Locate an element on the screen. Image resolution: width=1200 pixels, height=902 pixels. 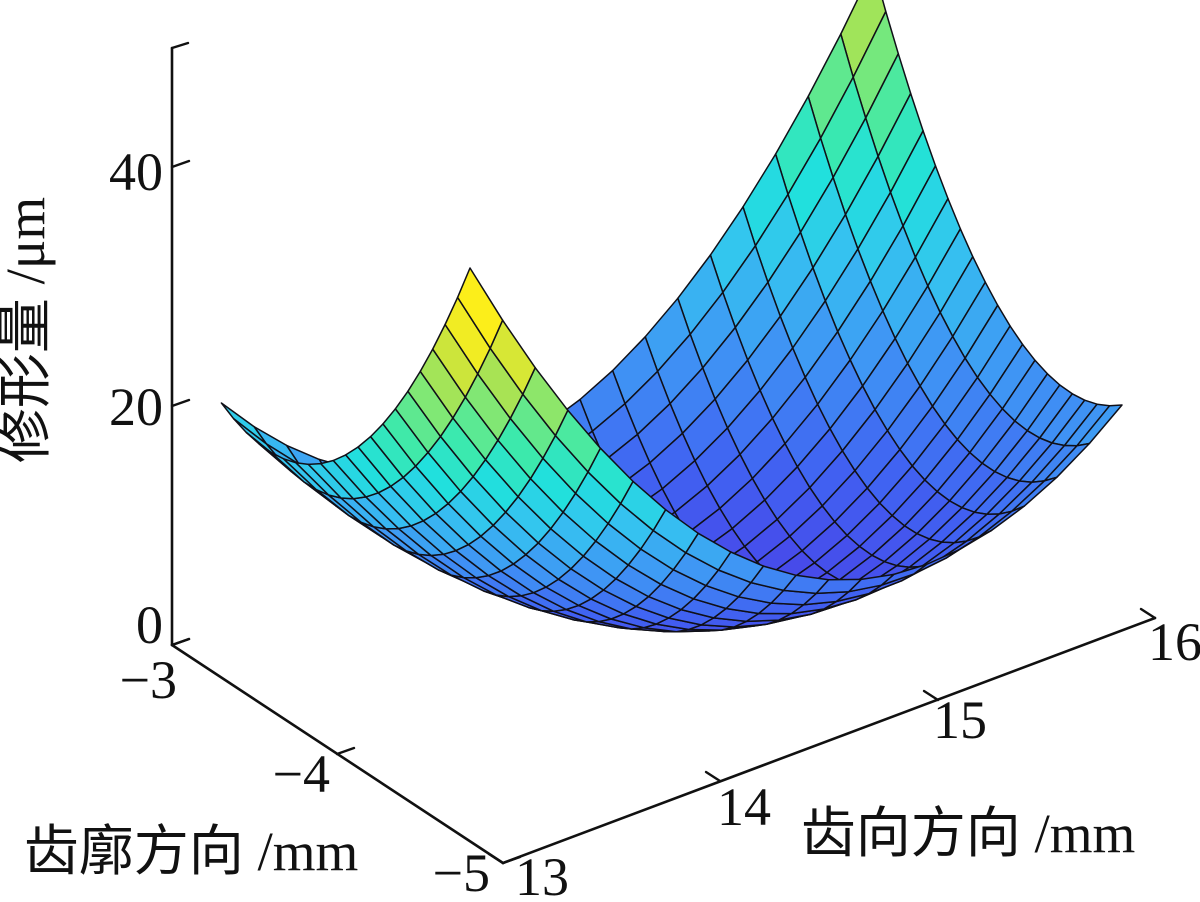
z-axis-top-tick is located at coordinates (180, 45).